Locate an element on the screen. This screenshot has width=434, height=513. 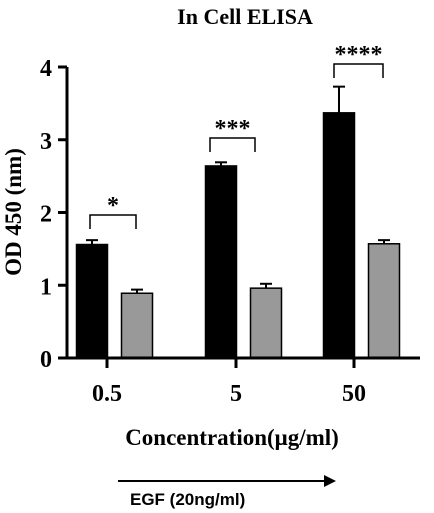
y-tick-label: 3 is located at coordinates (46, 142).